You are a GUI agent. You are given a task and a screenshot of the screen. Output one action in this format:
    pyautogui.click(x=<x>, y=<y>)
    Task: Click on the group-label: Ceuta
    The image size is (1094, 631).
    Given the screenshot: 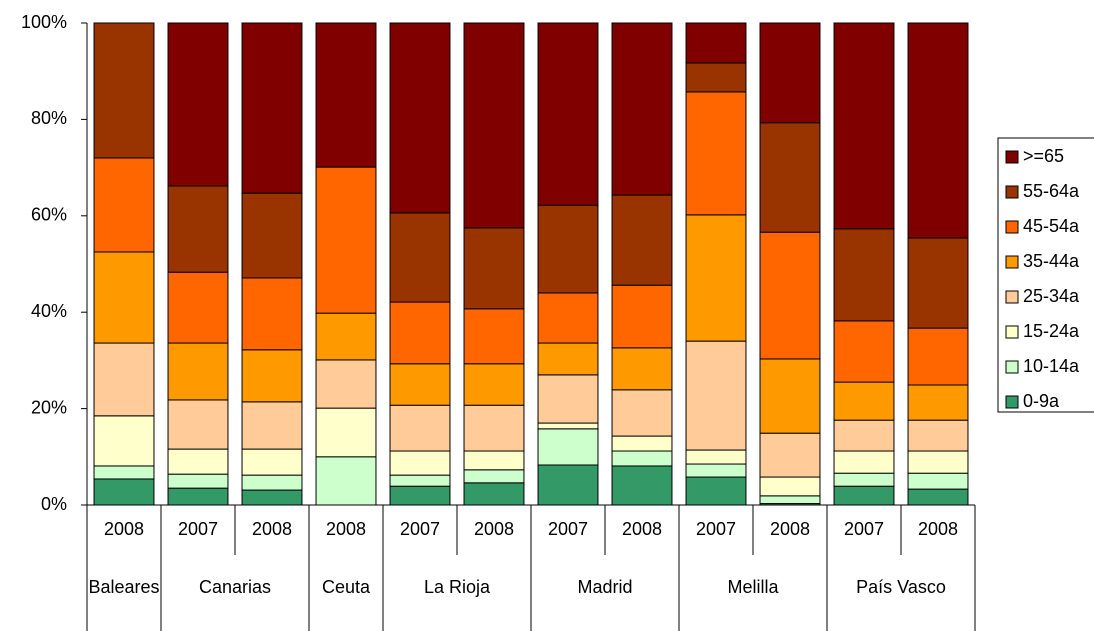 What is the action you would take?
    pyautogui.click(x=346, y=587)
    